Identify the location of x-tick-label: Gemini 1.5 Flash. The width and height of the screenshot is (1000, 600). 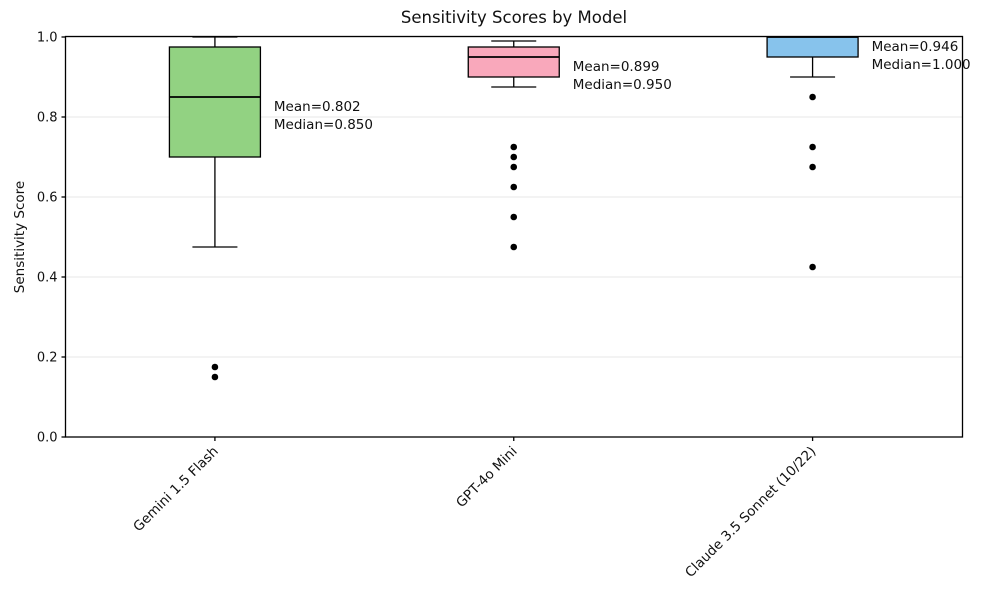
(176, 490).